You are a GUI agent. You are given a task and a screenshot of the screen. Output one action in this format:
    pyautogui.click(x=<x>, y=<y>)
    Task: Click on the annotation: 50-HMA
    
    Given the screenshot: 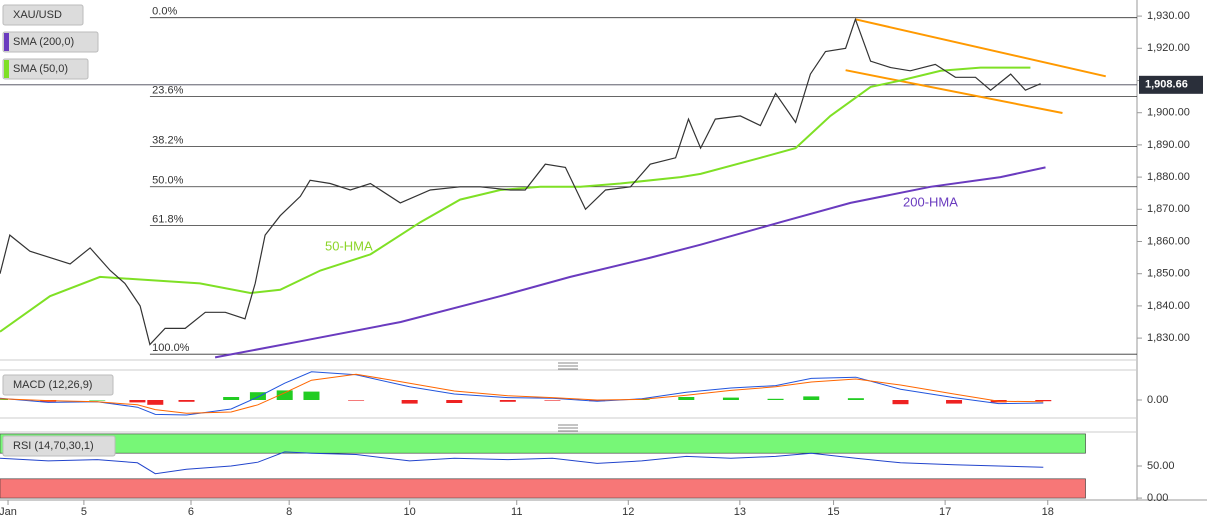 What is the action you would take?
    pyautogui.click(x=349, y=245)
    